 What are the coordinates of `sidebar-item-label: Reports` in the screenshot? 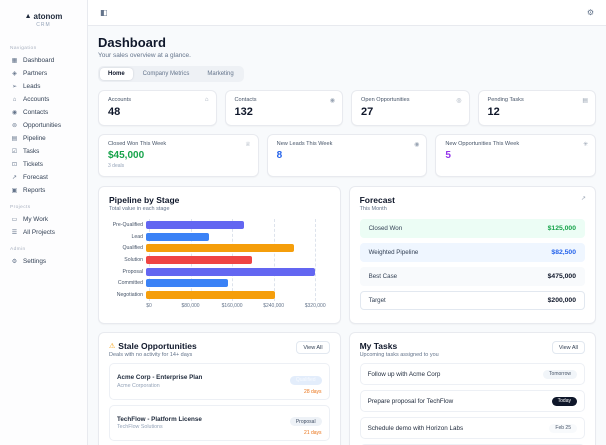 It's located at (34, 190).